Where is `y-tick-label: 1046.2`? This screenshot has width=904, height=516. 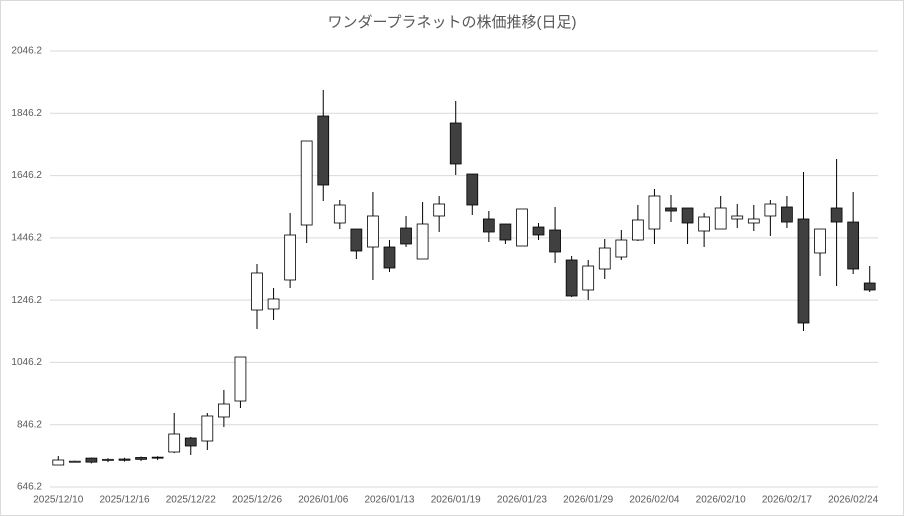 y-tick-label: 1046.2 is located at coordinates (26, 362).